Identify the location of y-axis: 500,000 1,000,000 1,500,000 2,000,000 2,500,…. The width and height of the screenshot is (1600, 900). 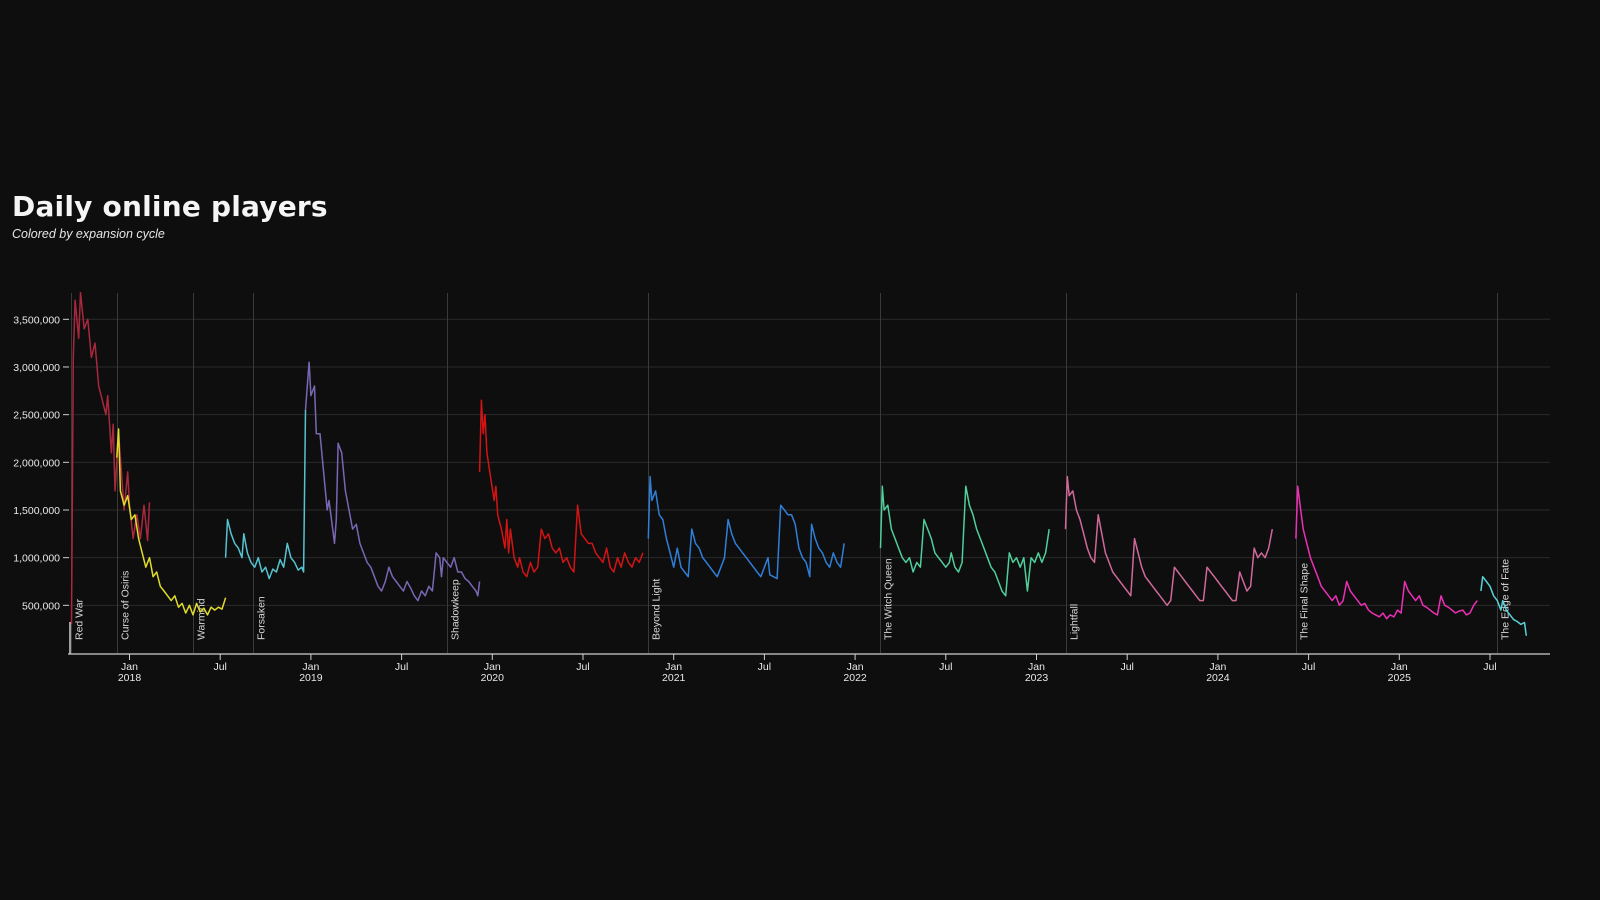
(42, 484).